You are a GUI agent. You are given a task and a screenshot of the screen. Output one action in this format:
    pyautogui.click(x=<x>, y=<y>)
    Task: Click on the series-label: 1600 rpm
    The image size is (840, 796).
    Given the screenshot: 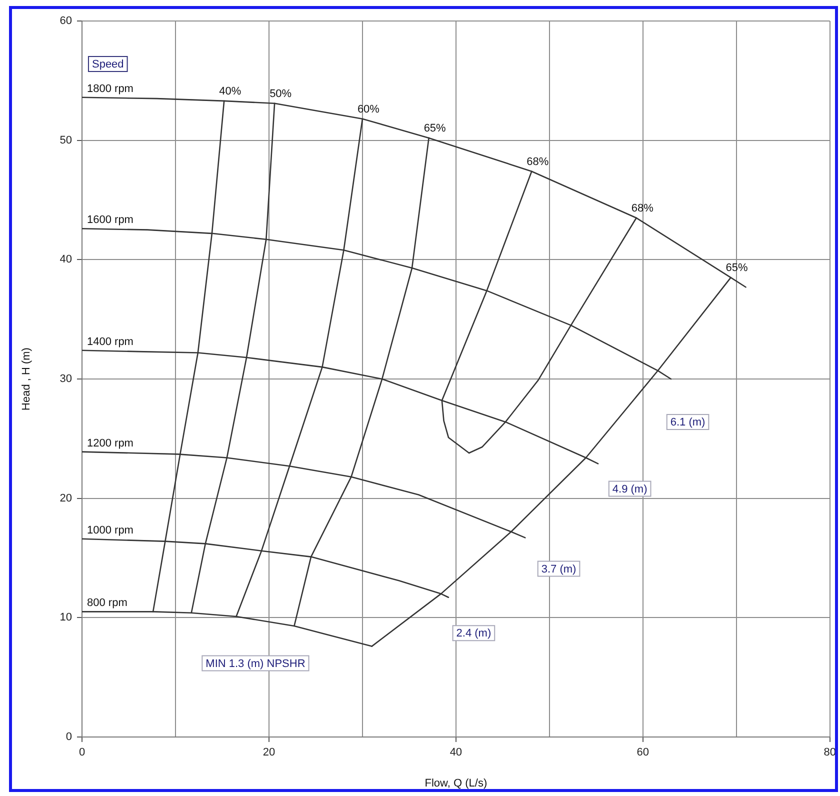 What is the action you would take?
    pyautogui.click(x=110, y=220)
    